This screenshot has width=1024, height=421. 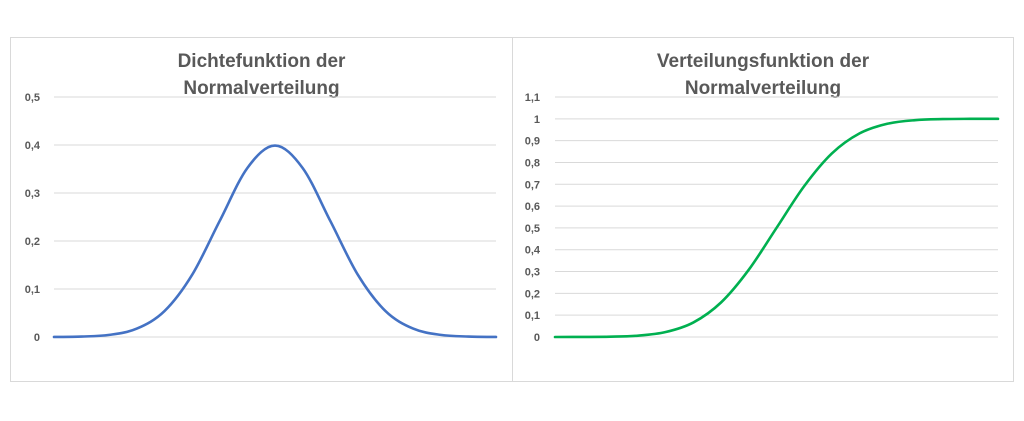 I want to click on cdf-ytick-label: 0,2, so click(x=532, y=294).